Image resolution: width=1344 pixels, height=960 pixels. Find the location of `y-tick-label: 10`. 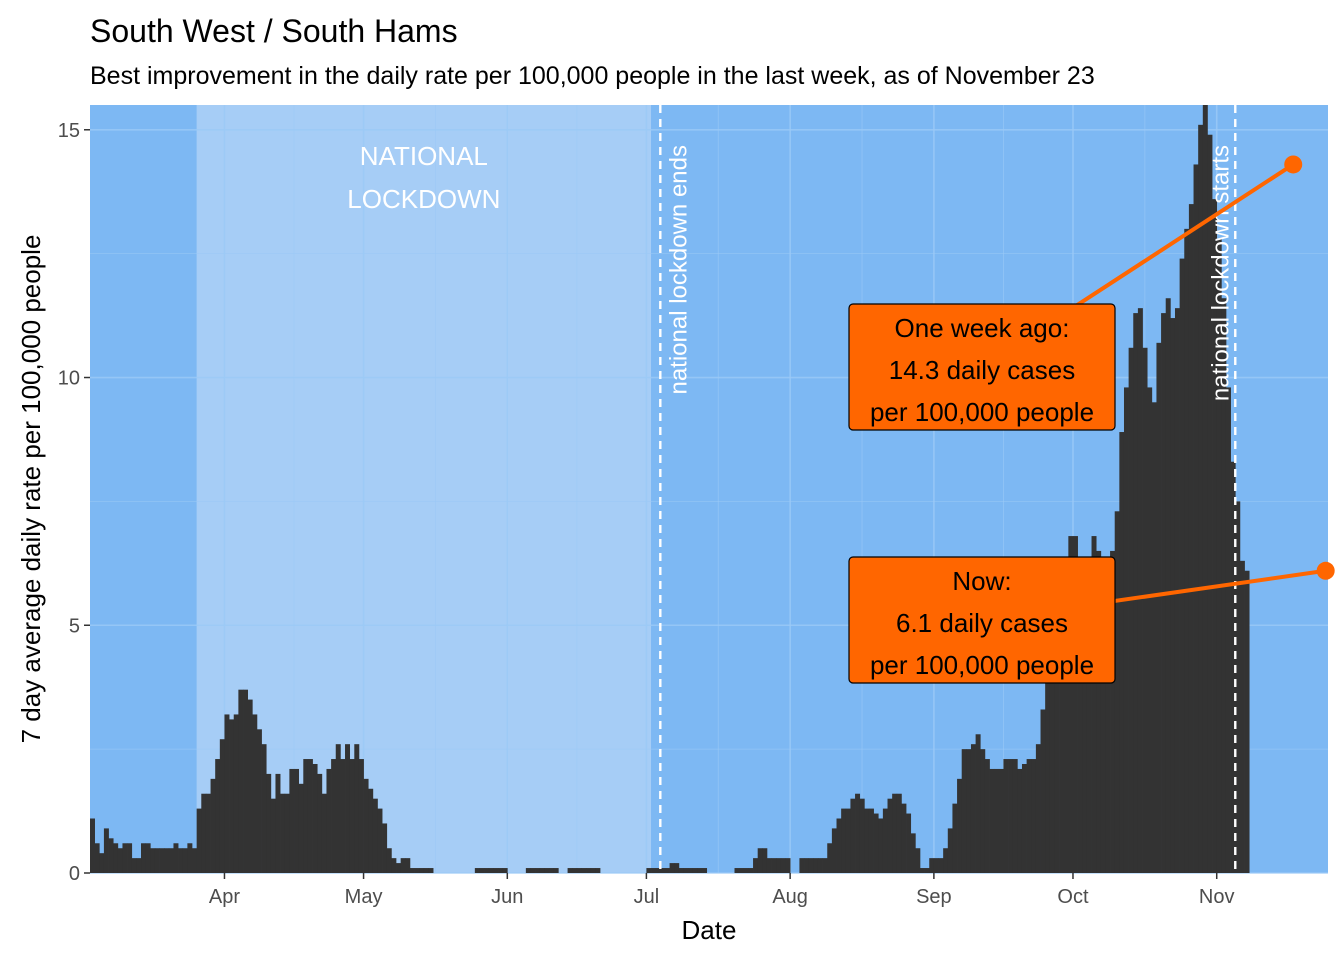

y-tick-label: 10 is located at coordinates (69, 379).